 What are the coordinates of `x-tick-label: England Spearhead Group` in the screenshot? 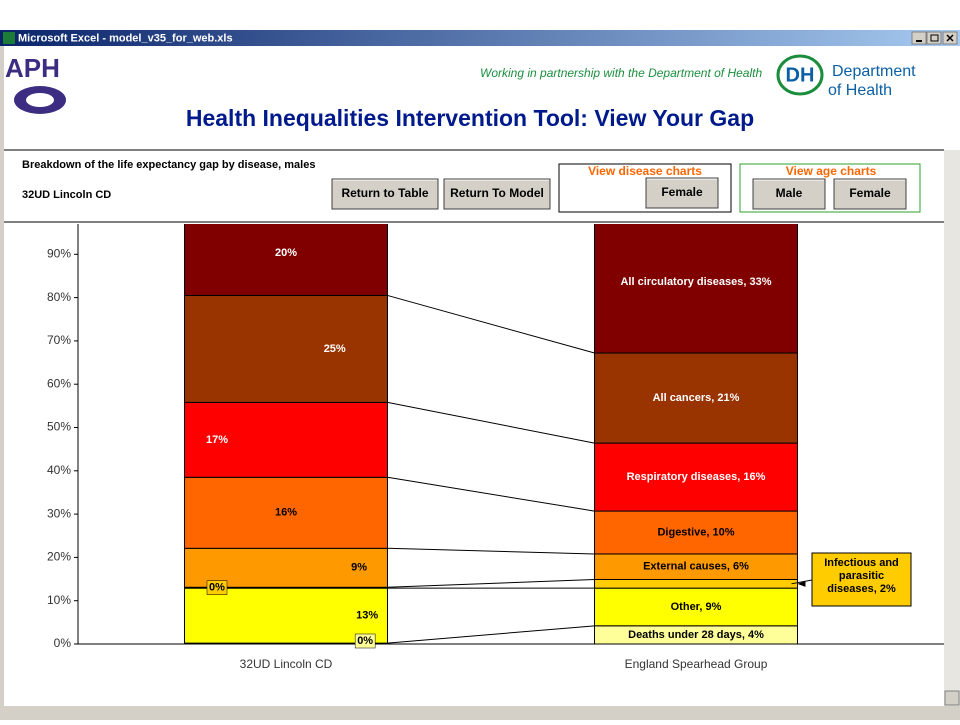 It's located at (696, 664).